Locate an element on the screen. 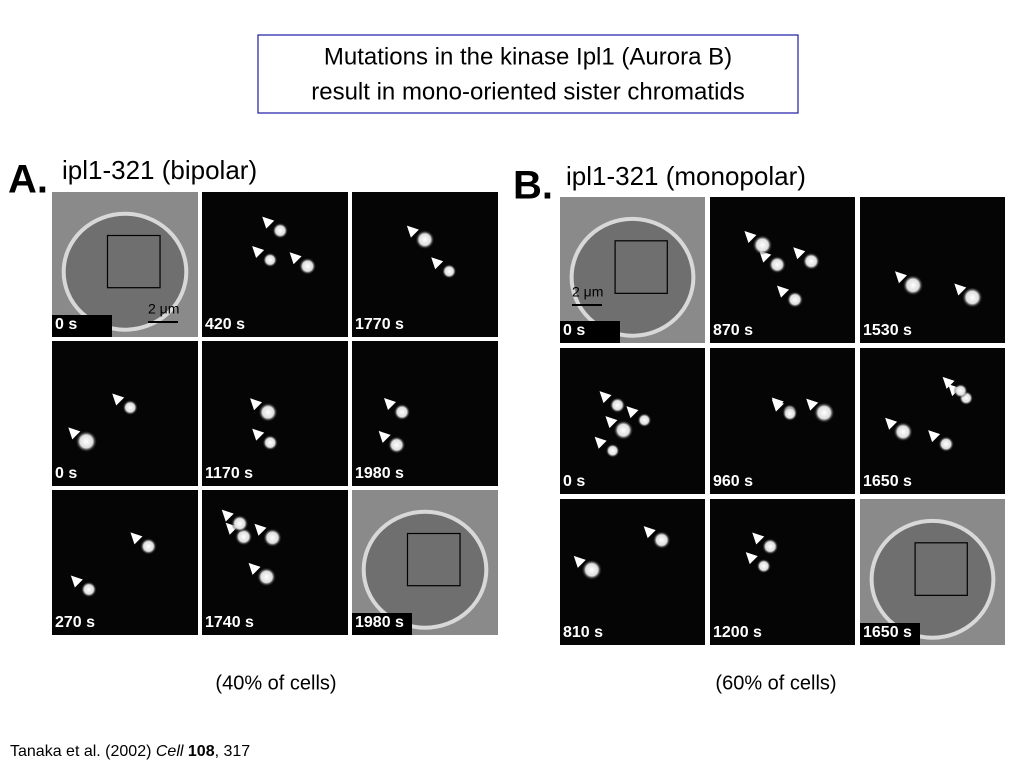  panel-heading: ipl1-321 (bipolar) is located at coordinates (159, 170).